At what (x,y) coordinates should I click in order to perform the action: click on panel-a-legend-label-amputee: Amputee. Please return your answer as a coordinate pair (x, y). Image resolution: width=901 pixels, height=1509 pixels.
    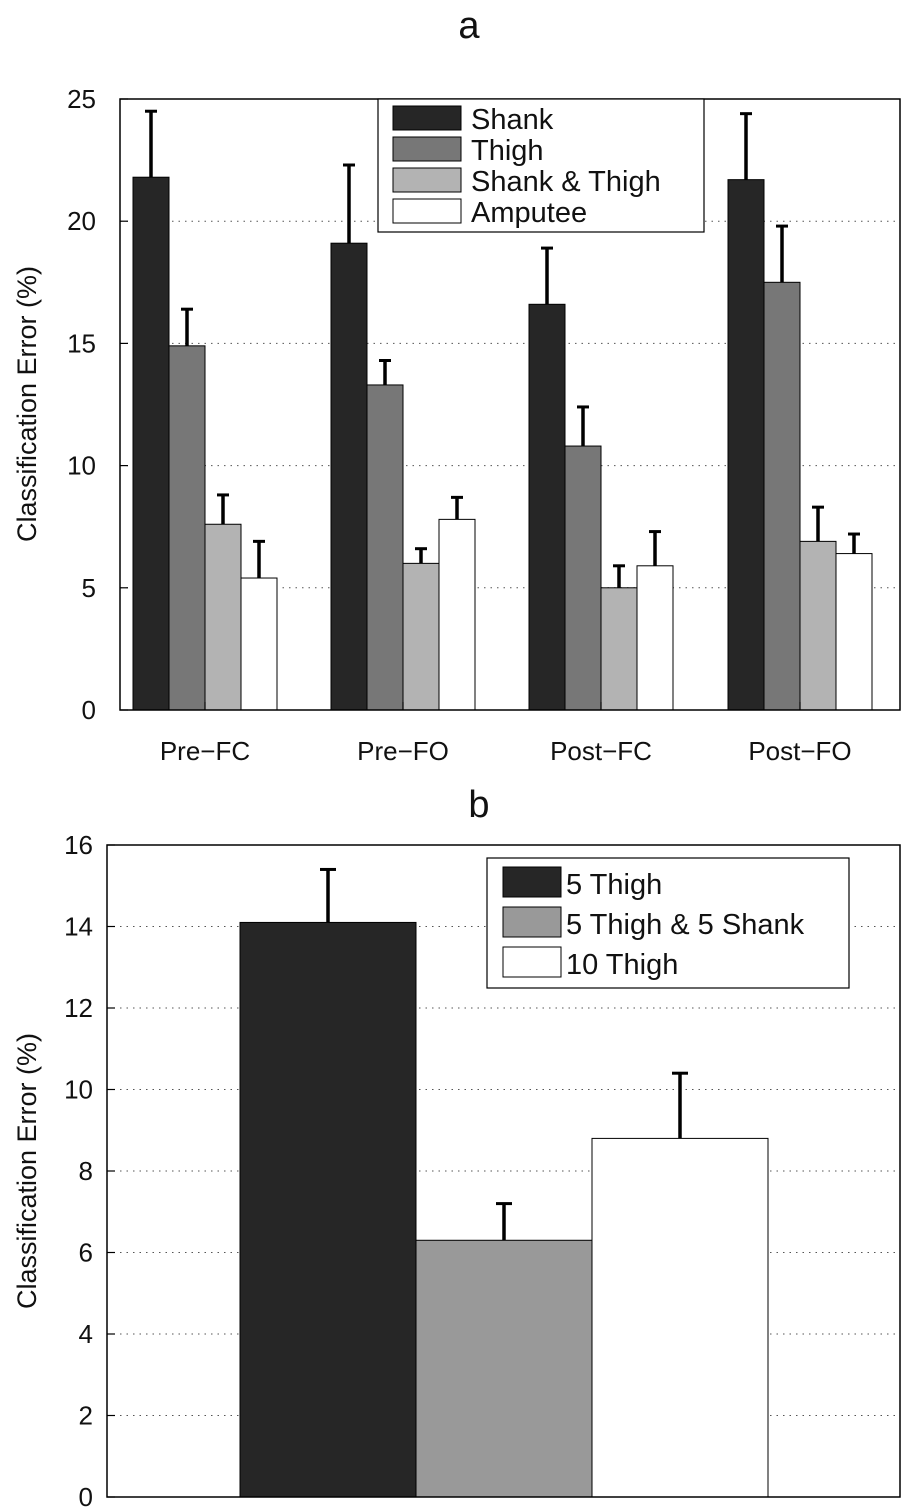
    Looking at the image, I should click on (529, 213).